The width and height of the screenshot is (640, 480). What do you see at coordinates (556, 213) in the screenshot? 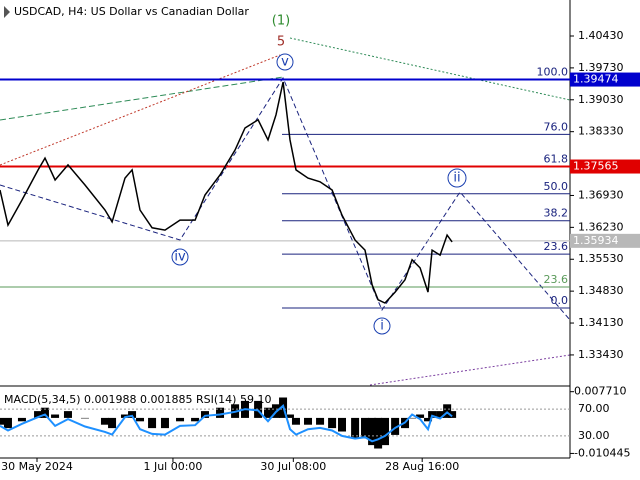
I see `fib-label: 38.2` at bounding box center [556, 213].